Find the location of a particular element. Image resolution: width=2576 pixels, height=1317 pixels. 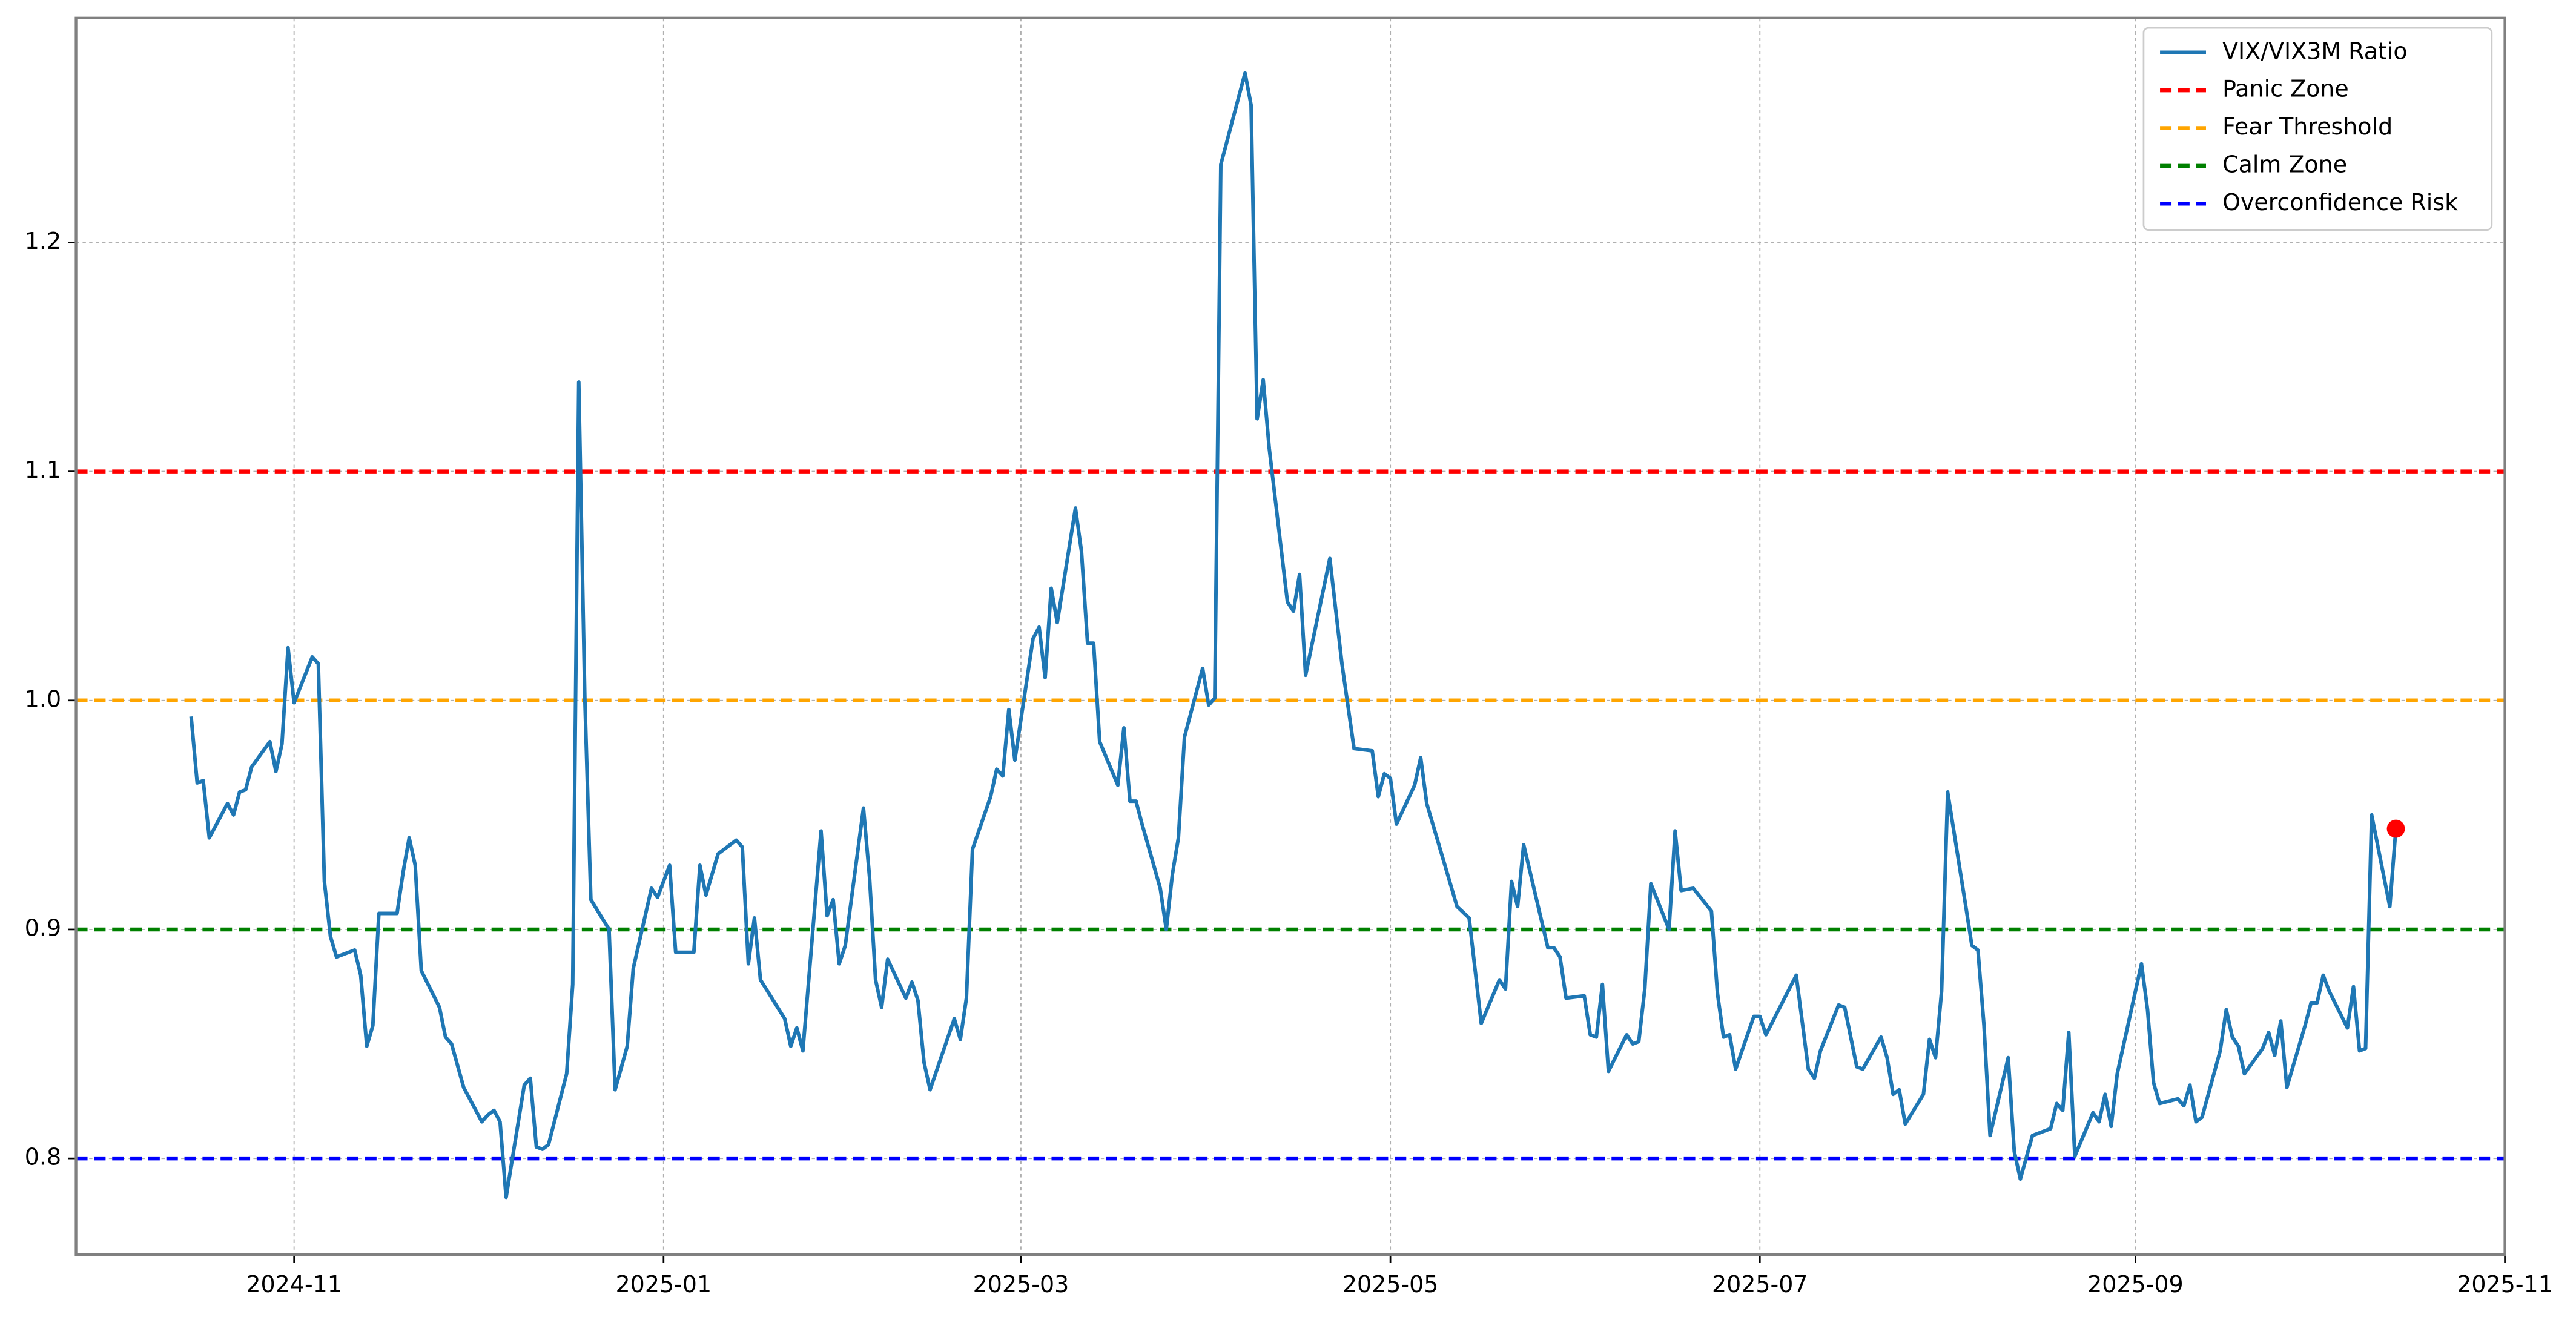

x-tick-label: 2025-09 is located at coordinates (2135, 1284).